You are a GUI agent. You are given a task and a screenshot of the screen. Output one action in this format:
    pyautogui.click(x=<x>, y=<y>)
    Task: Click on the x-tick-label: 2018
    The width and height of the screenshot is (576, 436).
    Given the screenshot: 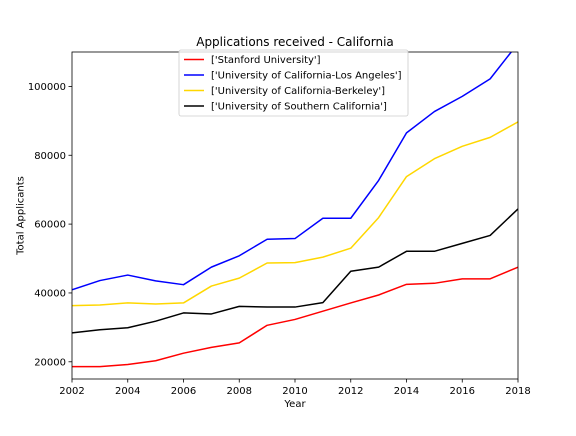 What is the action you would take?
    pyautogui.click(x=517, y=391)
    